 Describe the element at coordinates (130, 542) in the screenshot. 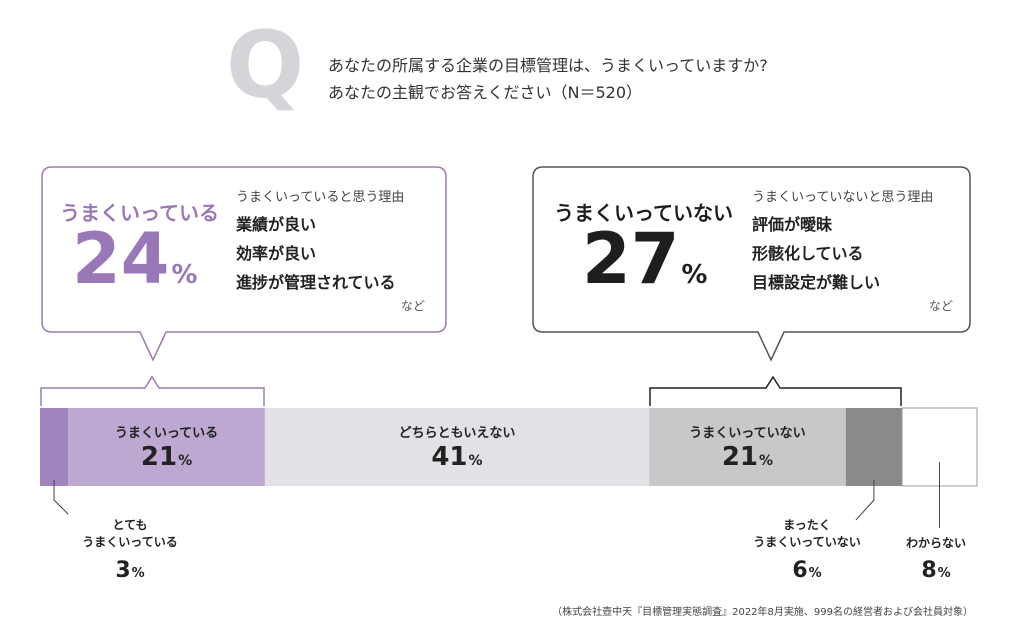

I see `callout-label-line-0-1: うまくいっている` at that location.